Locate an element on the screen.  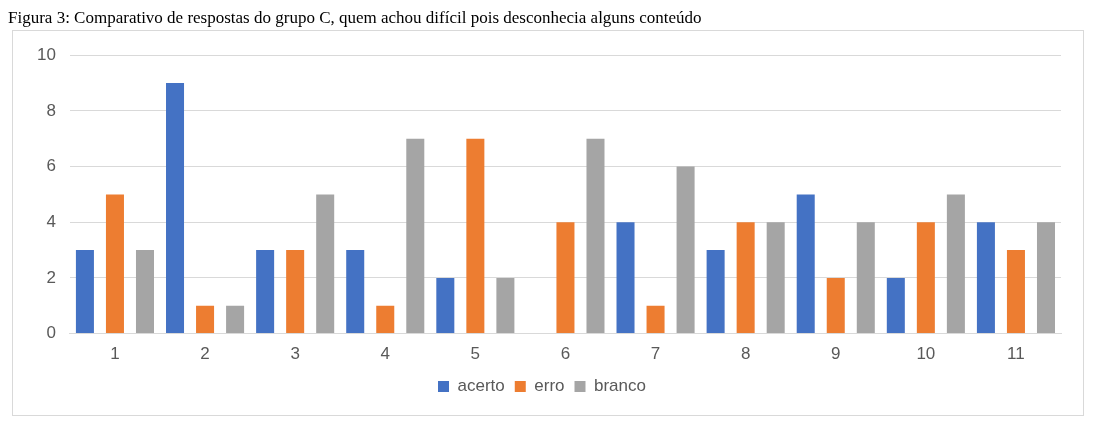
x-tick-label: 11 is located at coordinates (1016, 354).